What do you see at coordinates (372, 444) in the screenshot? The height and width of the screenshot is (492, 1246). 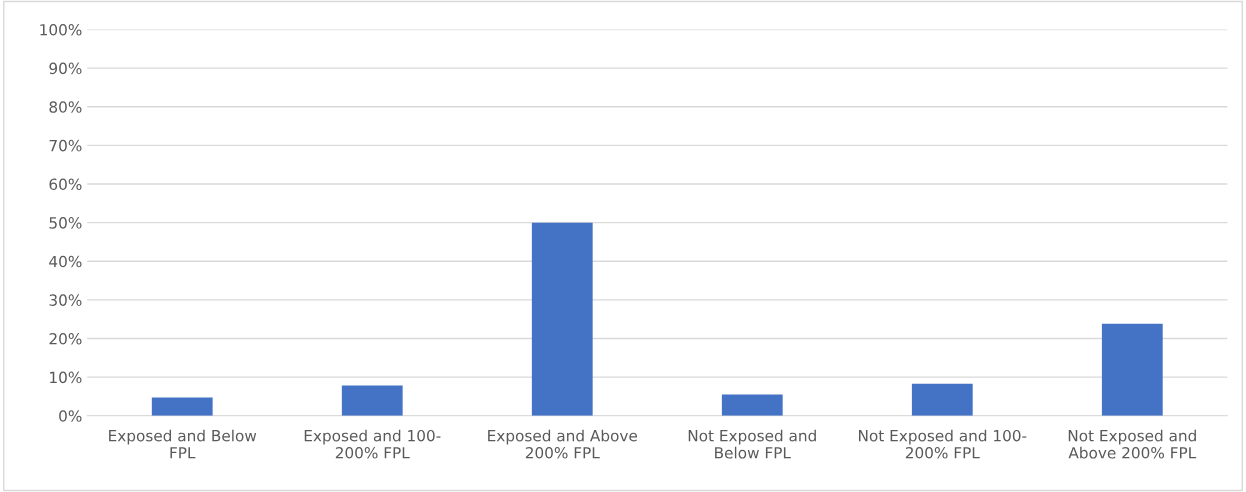 I see `x-tick-label: Exposed and 100- 200% FPL` at bounding box center [372, 444].